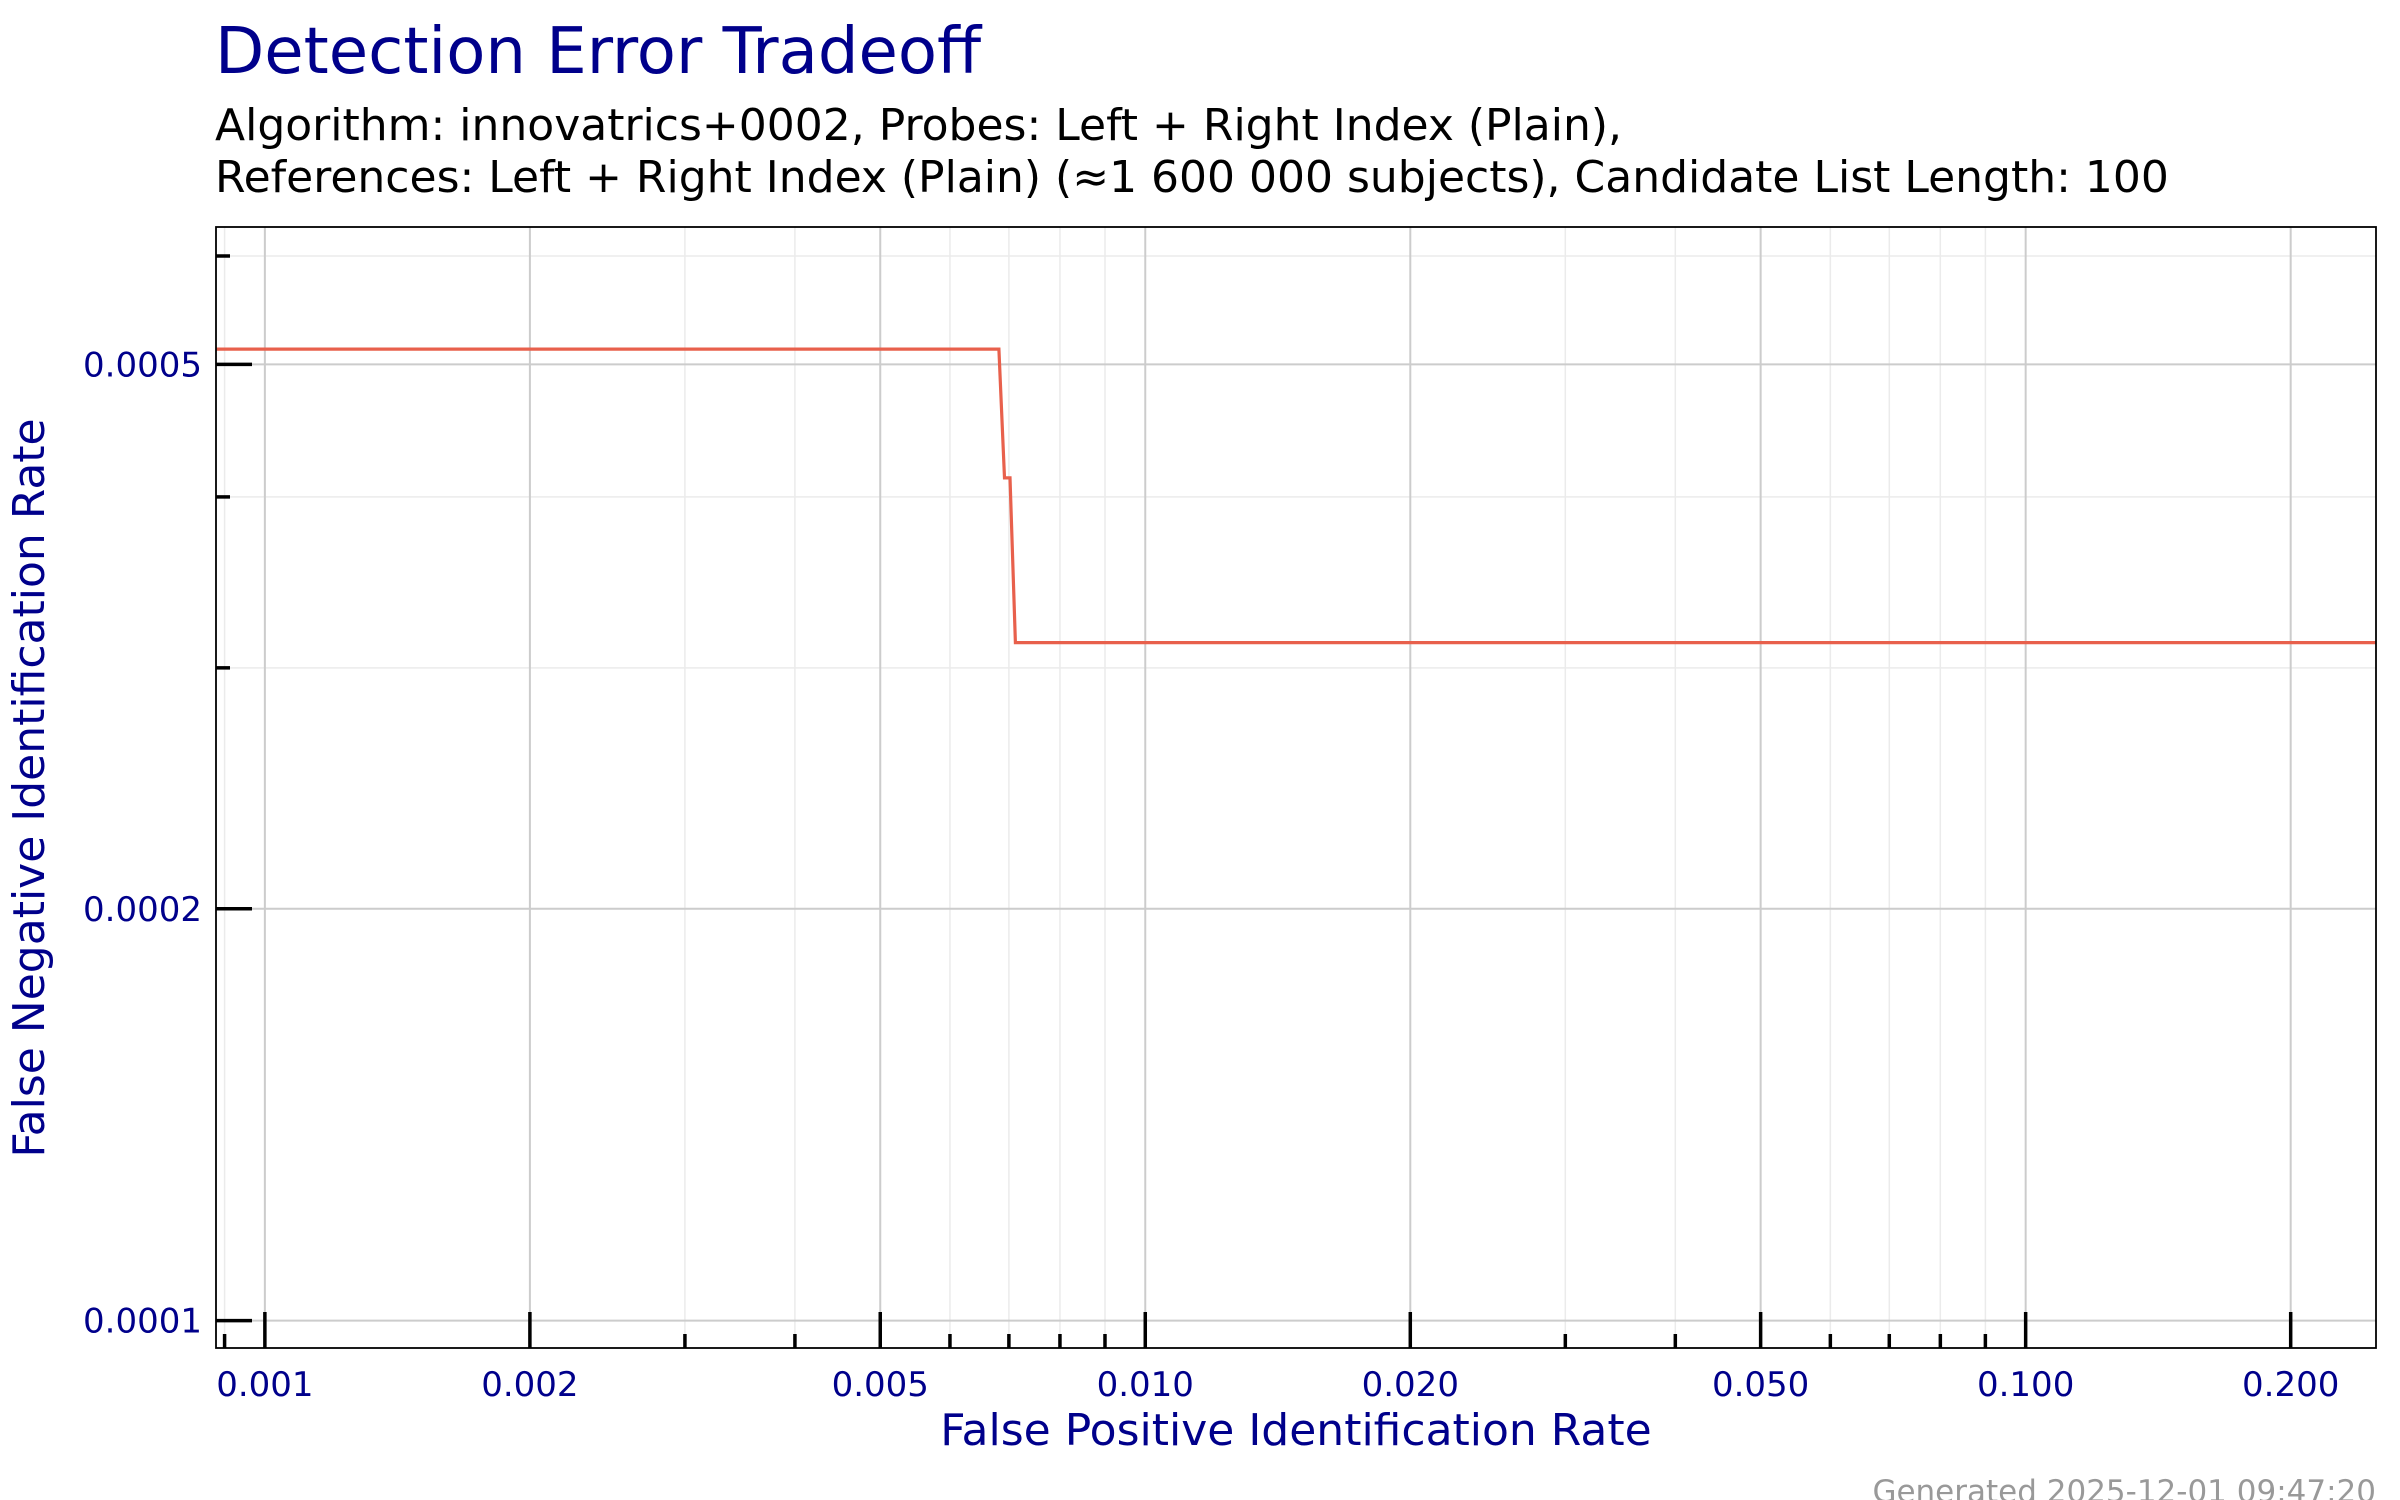  Describe the element at coordinates (880, 1385) in the screenshot. I see `x-tick-label: 0.005` at that location.